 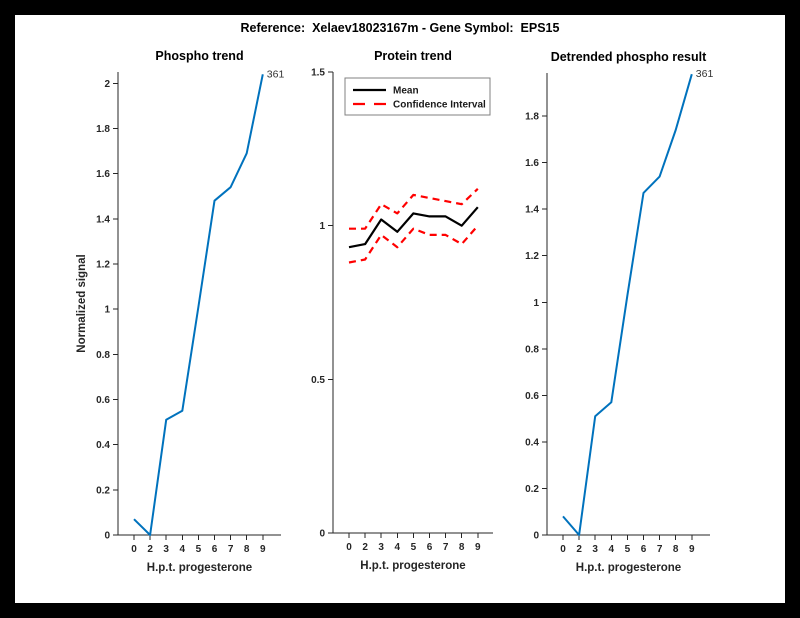 I want to click on series-detrended, so click(x=627, y=304).